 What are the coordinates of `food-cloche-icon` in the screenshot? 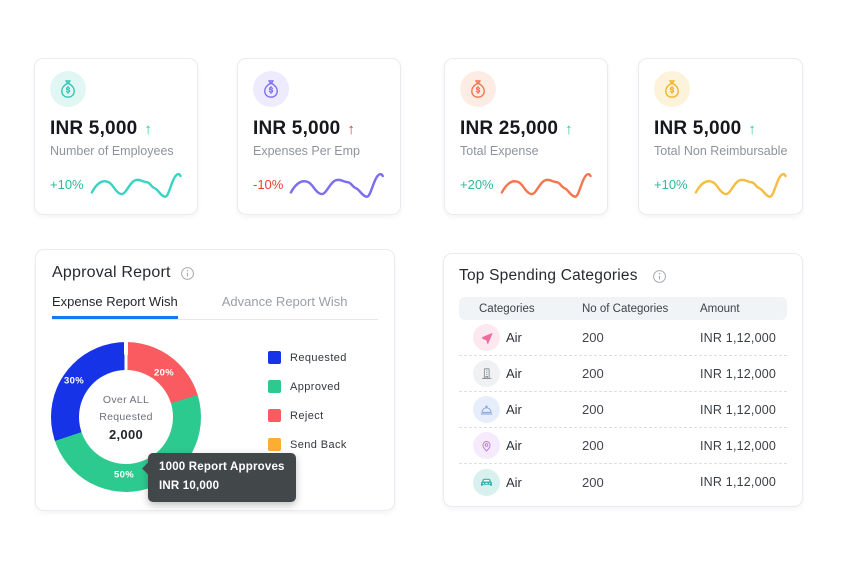 It's located at (486, 409).